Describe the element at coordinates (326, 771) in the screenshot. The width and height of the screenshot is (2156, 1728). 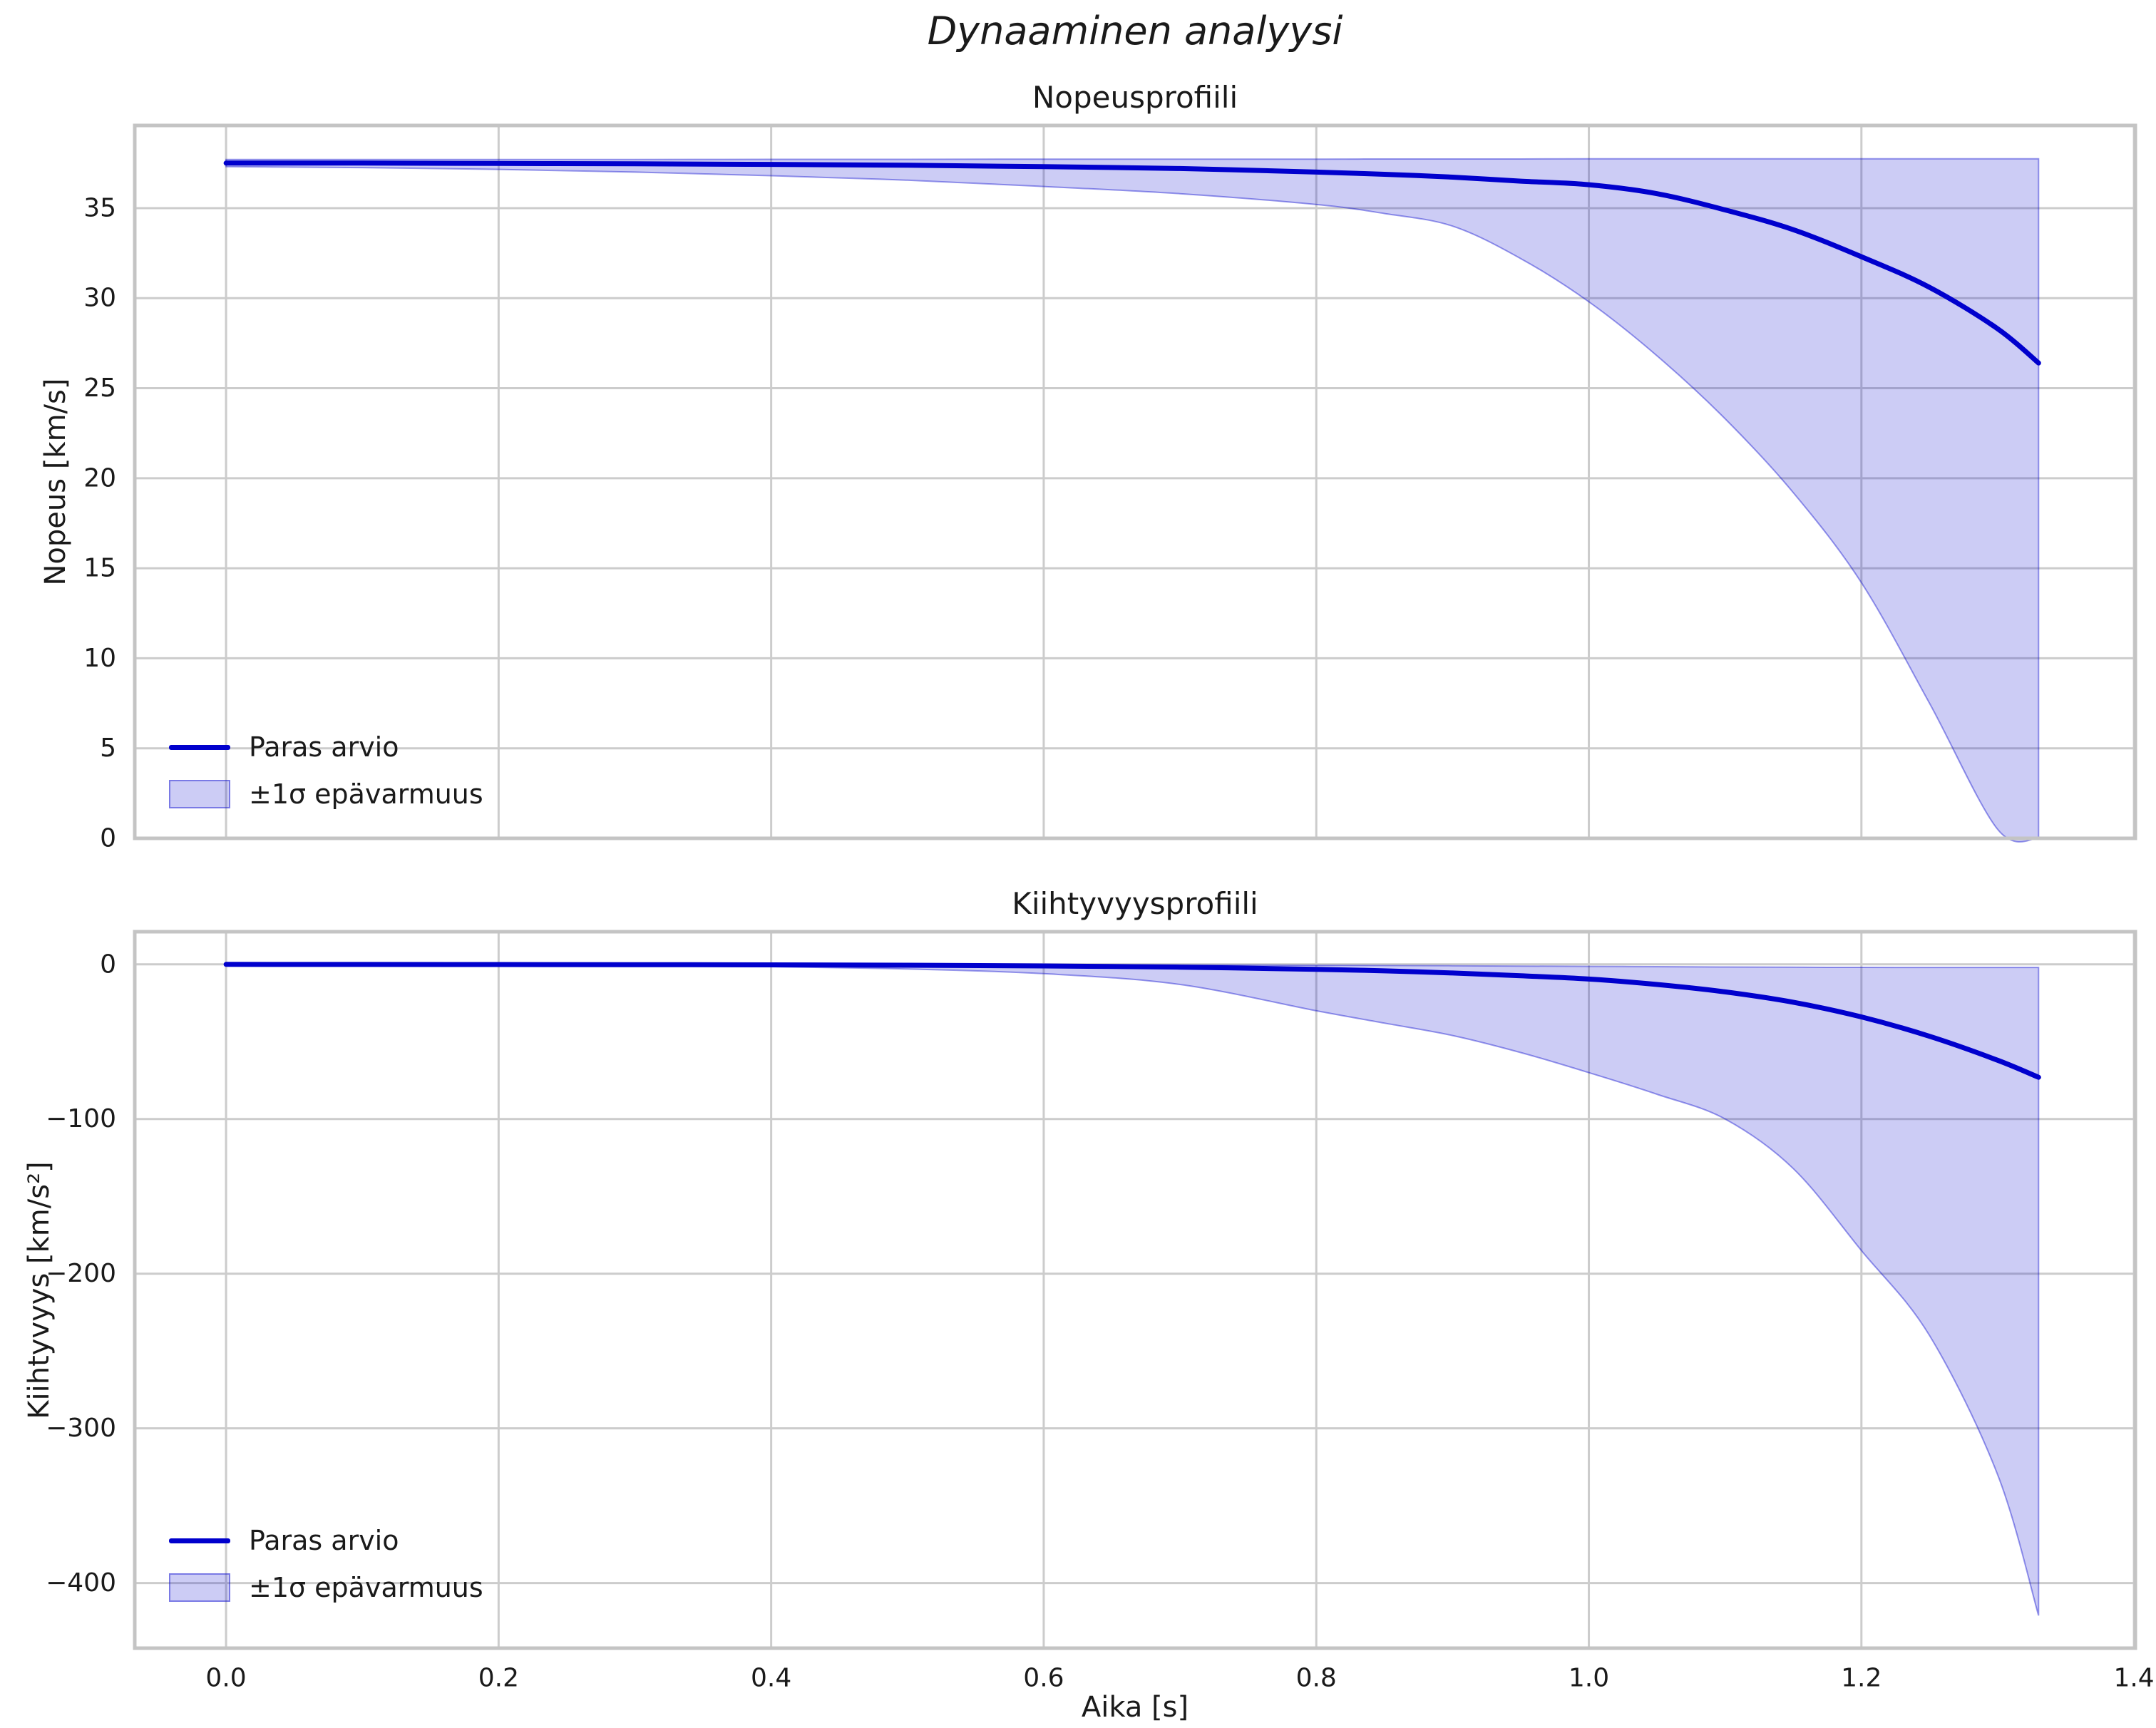
I see `velocity-legend: Paras arvio ±1σ epävarmuus` at that location.